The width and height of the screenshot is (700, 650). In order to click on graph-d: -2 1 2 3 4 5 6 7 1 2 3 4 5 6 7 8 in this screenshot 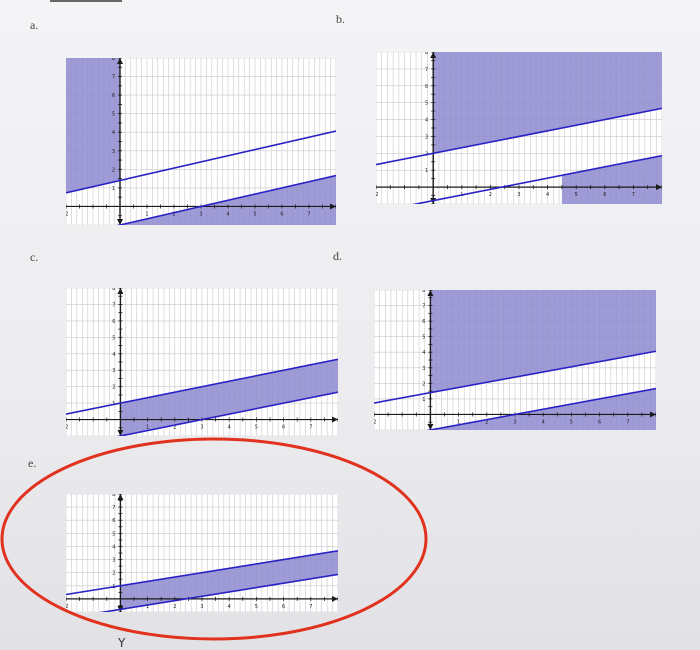, I will do `click(515, 360)`.